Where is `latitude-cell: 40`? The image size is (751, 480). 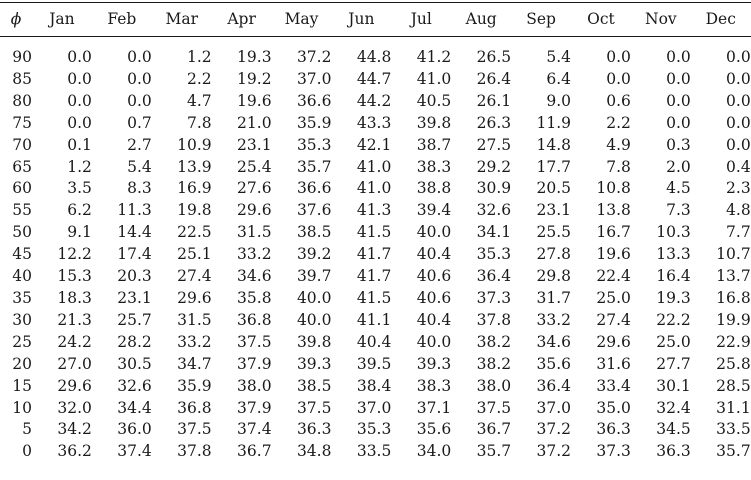 latitude-cell: 40 is located at coordinates (22, 276).